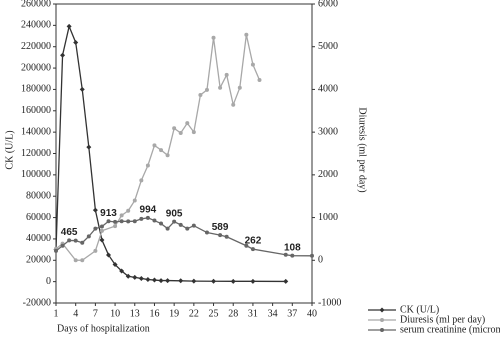 Image resolution: width=500 pixels, height=339 pixels. Describe the element at coordinates (36, 67) in the screenshot. I see `y-tick-label: 200000` at that location.